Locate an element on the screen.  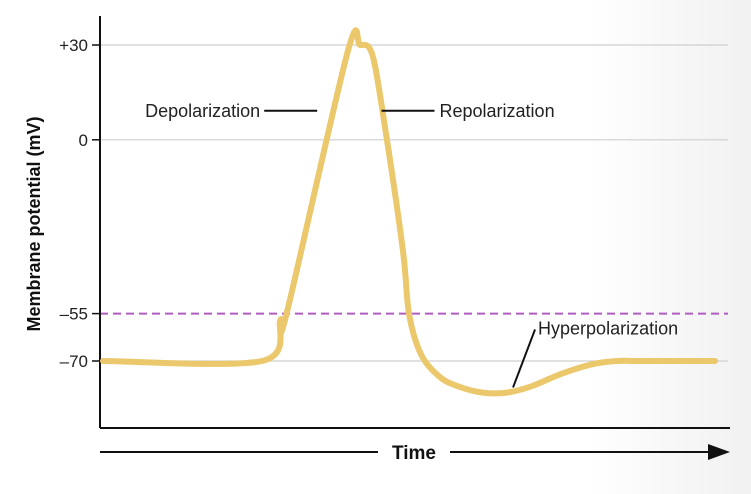
annotation: Repolarization is located at coordinates (468, 111).